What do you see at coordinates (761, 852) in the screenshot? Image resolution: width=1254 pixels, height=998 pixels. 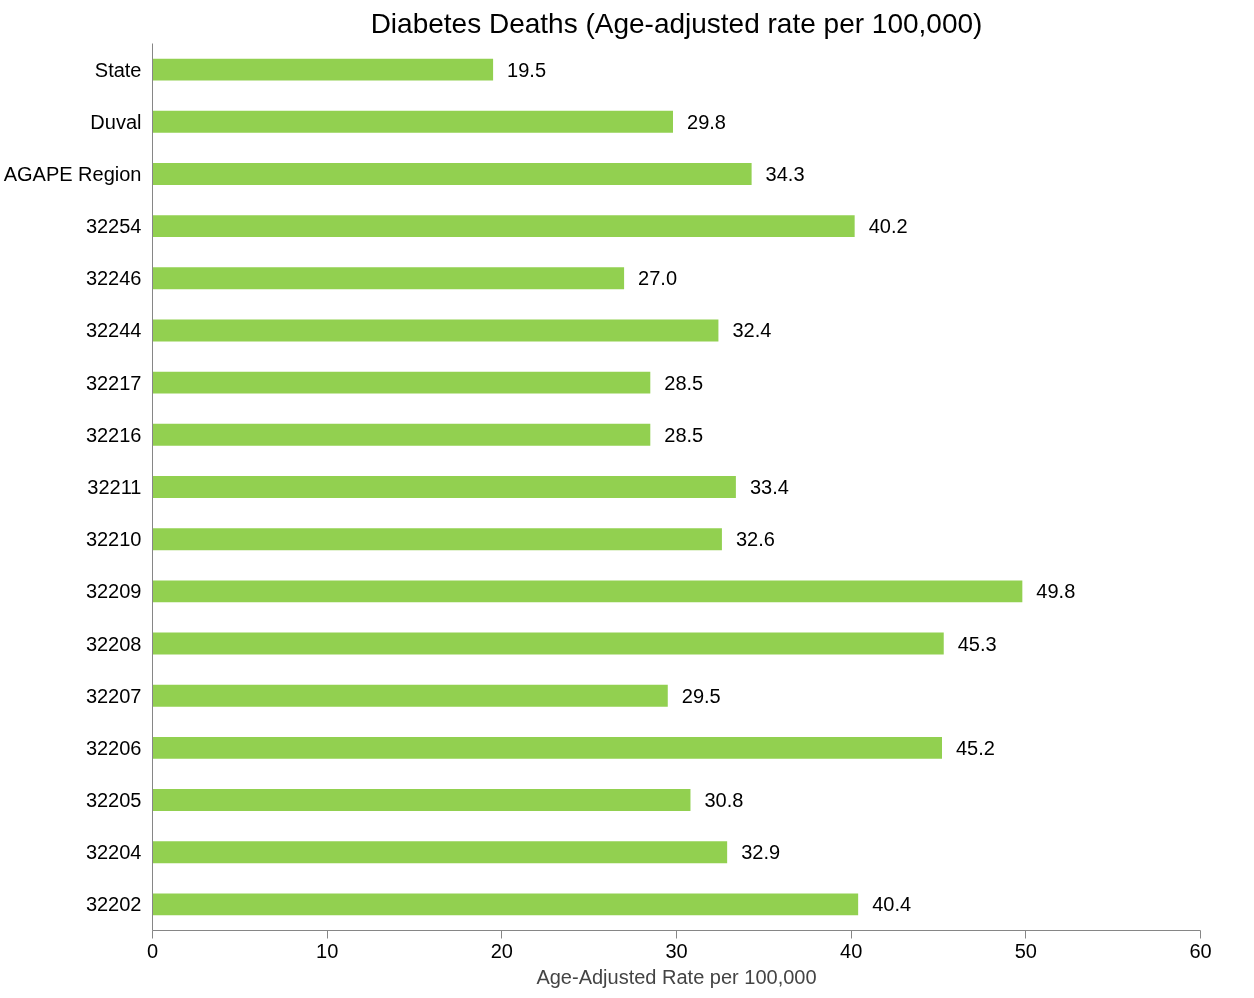 I see `data-label: 32.9` at bounding box center [761, 852].